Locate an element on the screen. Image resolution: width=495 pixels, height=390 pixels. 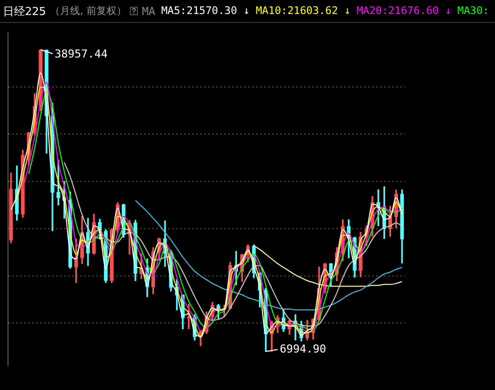
text: MA20:21676.60 ↓ is located at coordinates (404, 11).